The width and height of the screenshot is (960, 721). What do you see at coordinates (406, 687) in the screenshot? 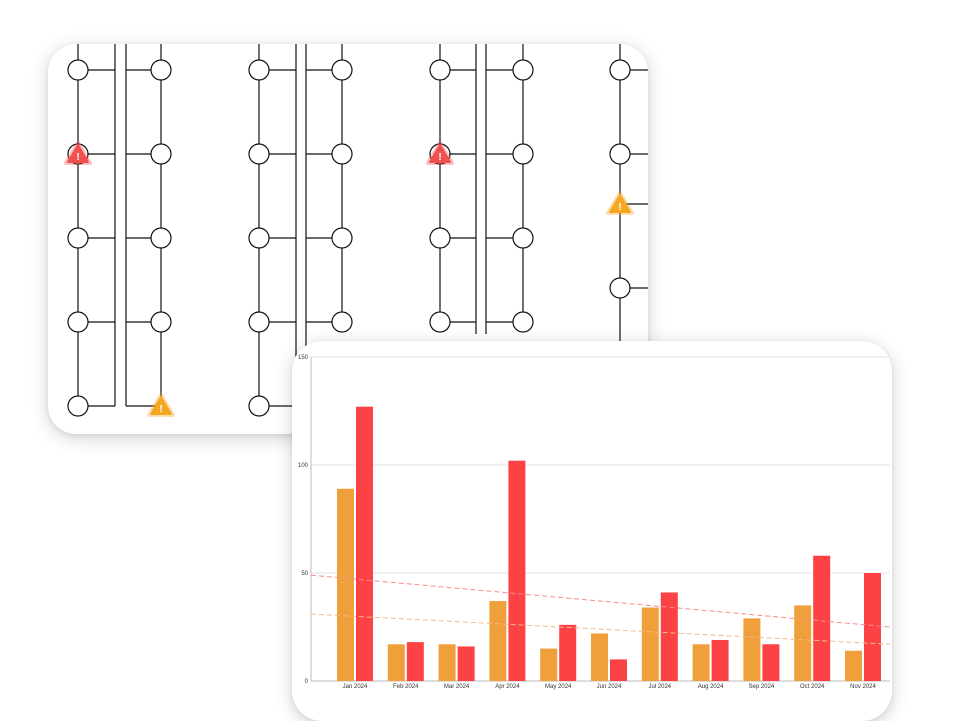
I see `x-tick-label: Feb 2024` at bounding box center [406, 687].